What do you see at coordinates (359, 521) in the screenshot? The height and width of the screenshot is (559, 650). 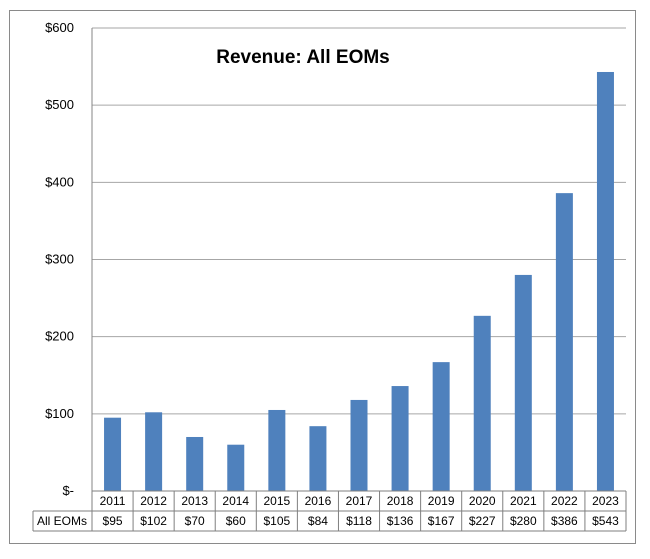 I see `data-label: $118` at bounding box center [359, 521].